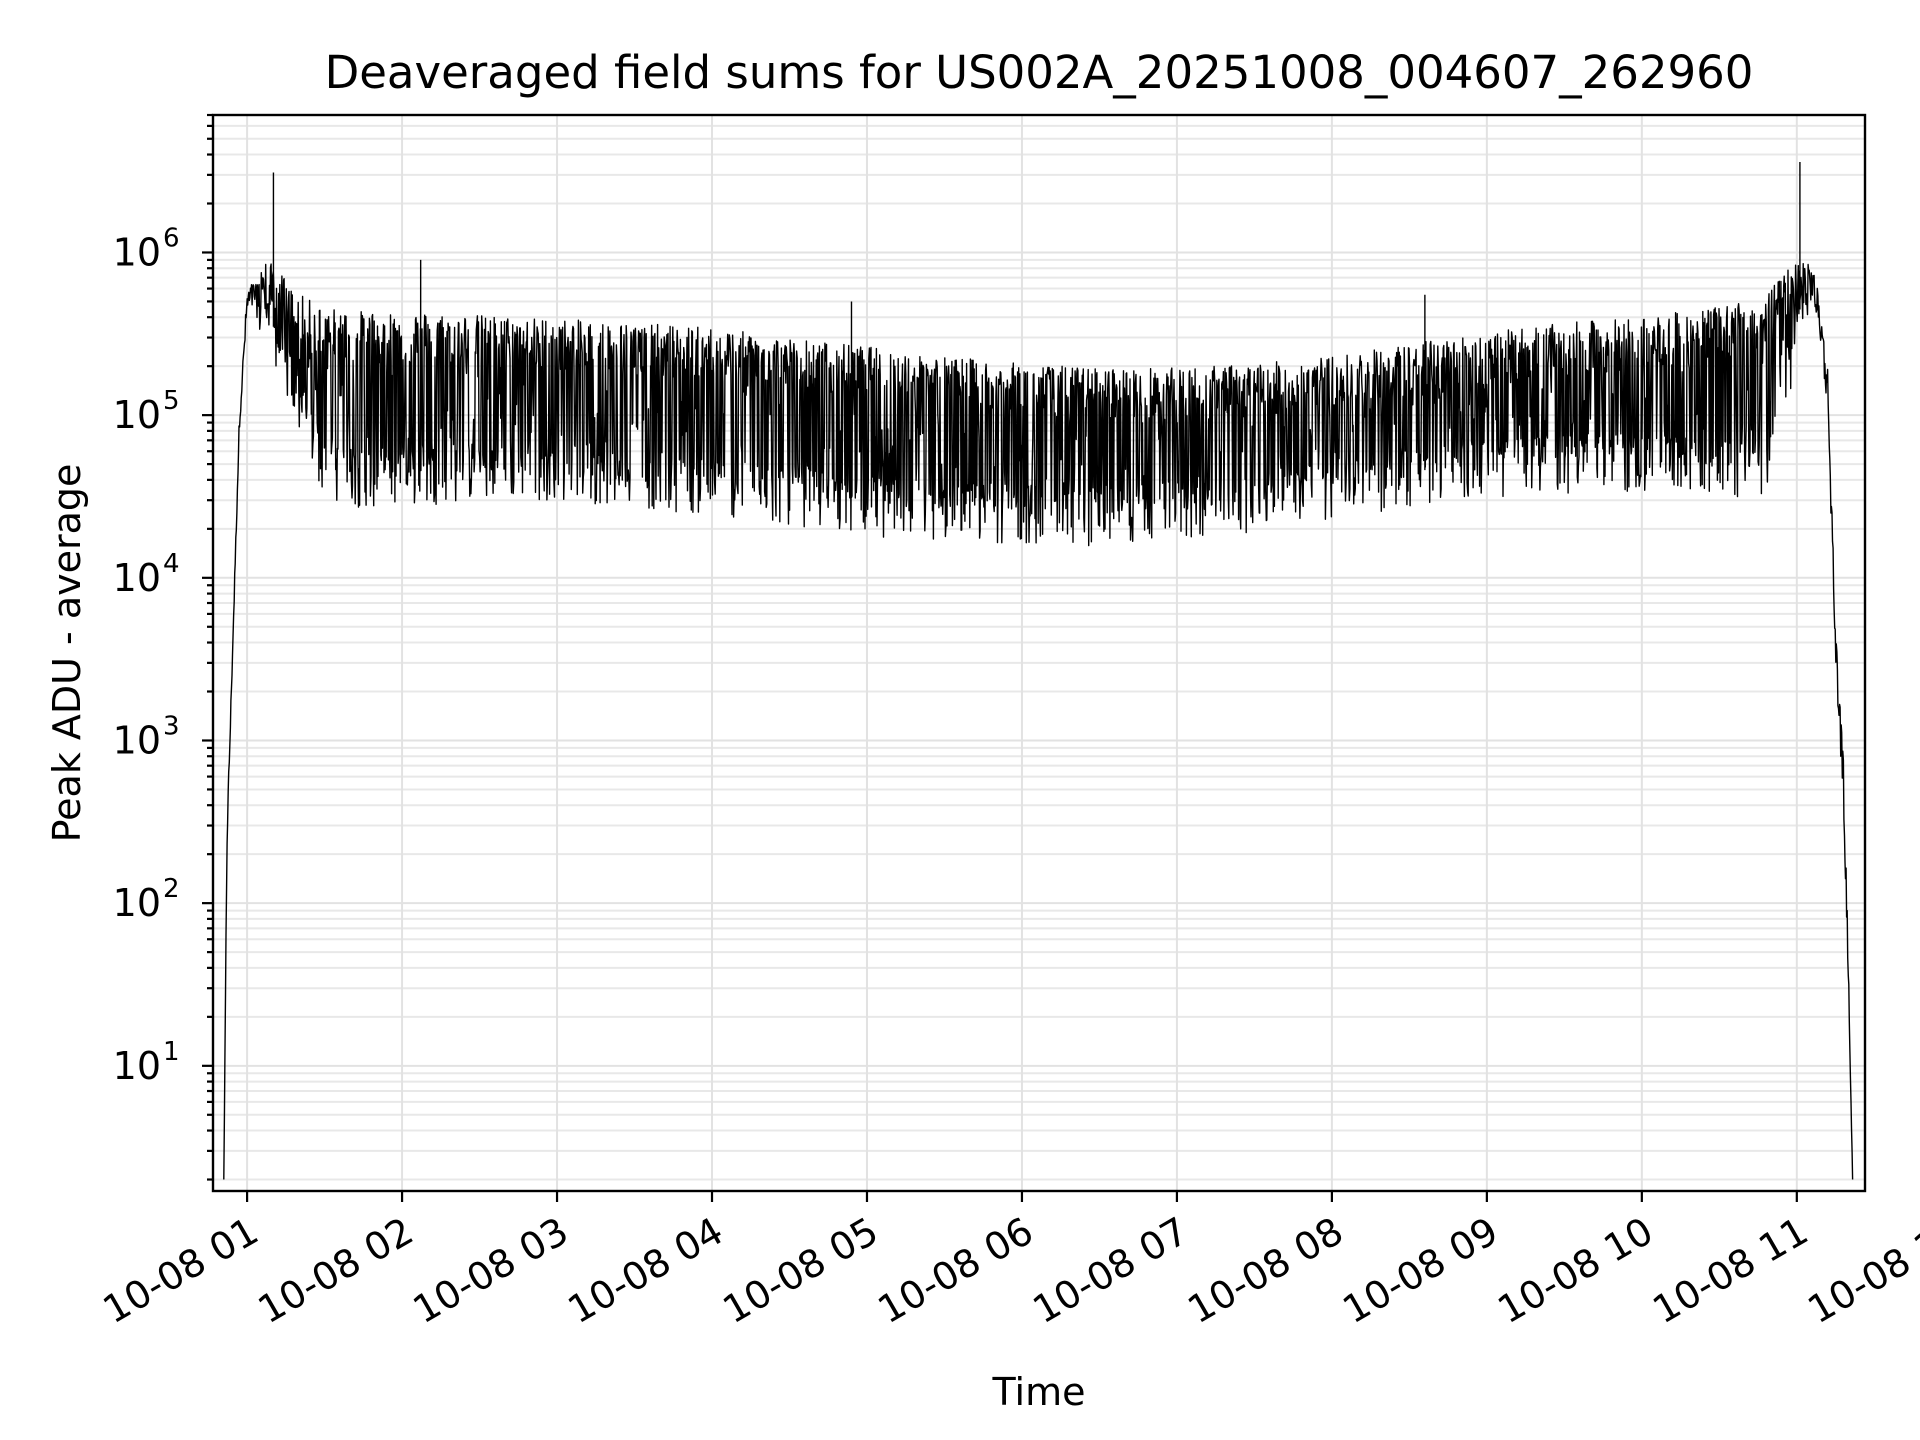 Image resolution: width=1920 pixels, height=1440 pixels. Describe the element at coordinates (181, 1271) in the screenshot. I see `x-tick-label: 10-08 01` at that location.